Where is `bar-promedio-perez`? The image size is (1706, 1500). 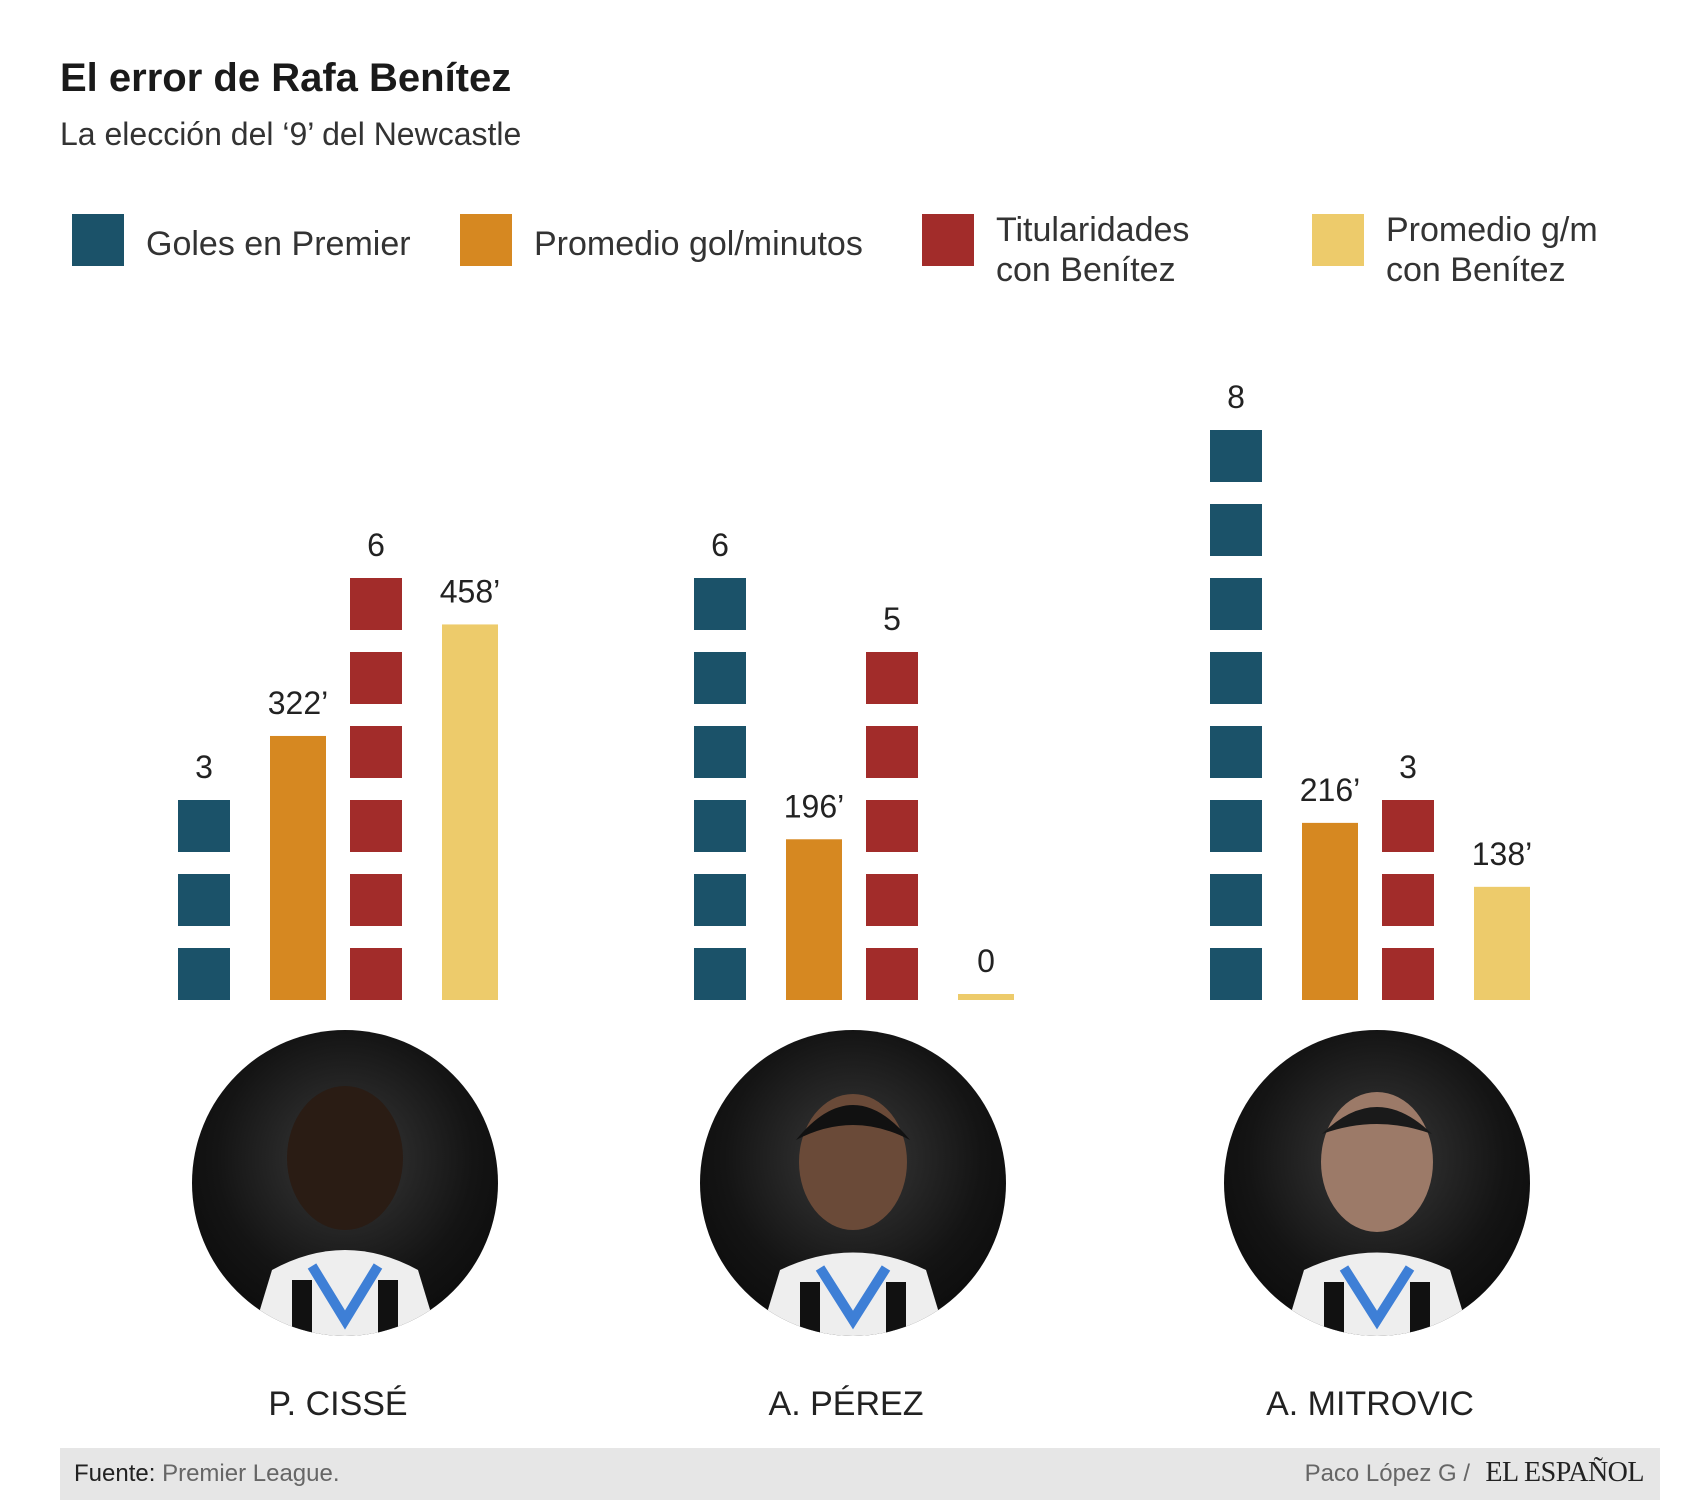 bar-promedio-perez is located at coordinates (814, 919).